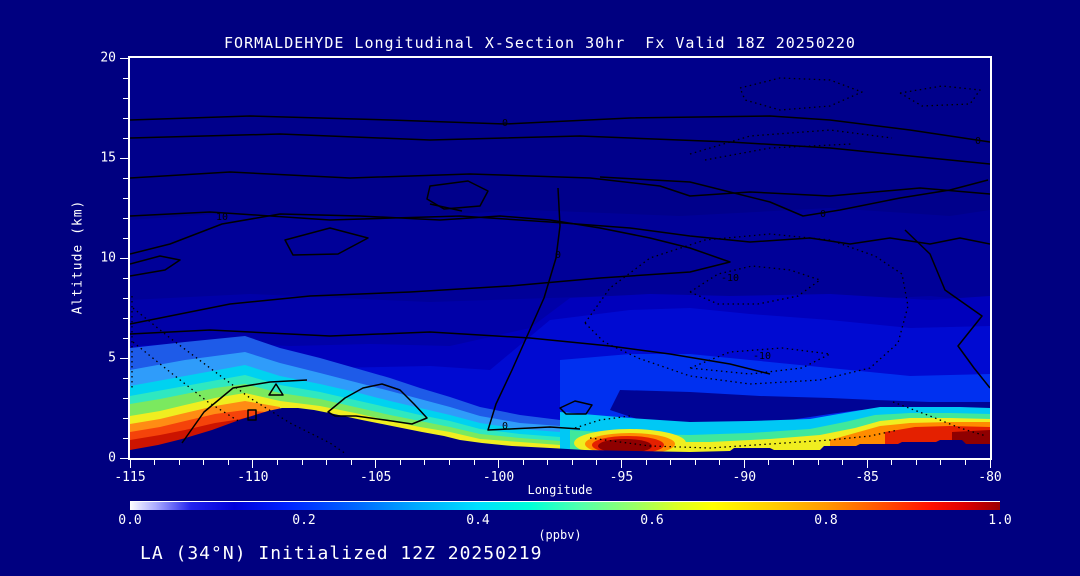 The height and width of the screenshot is (576, 1080). I want to click on x-axis-tick-label: -80, so click(990, 477).